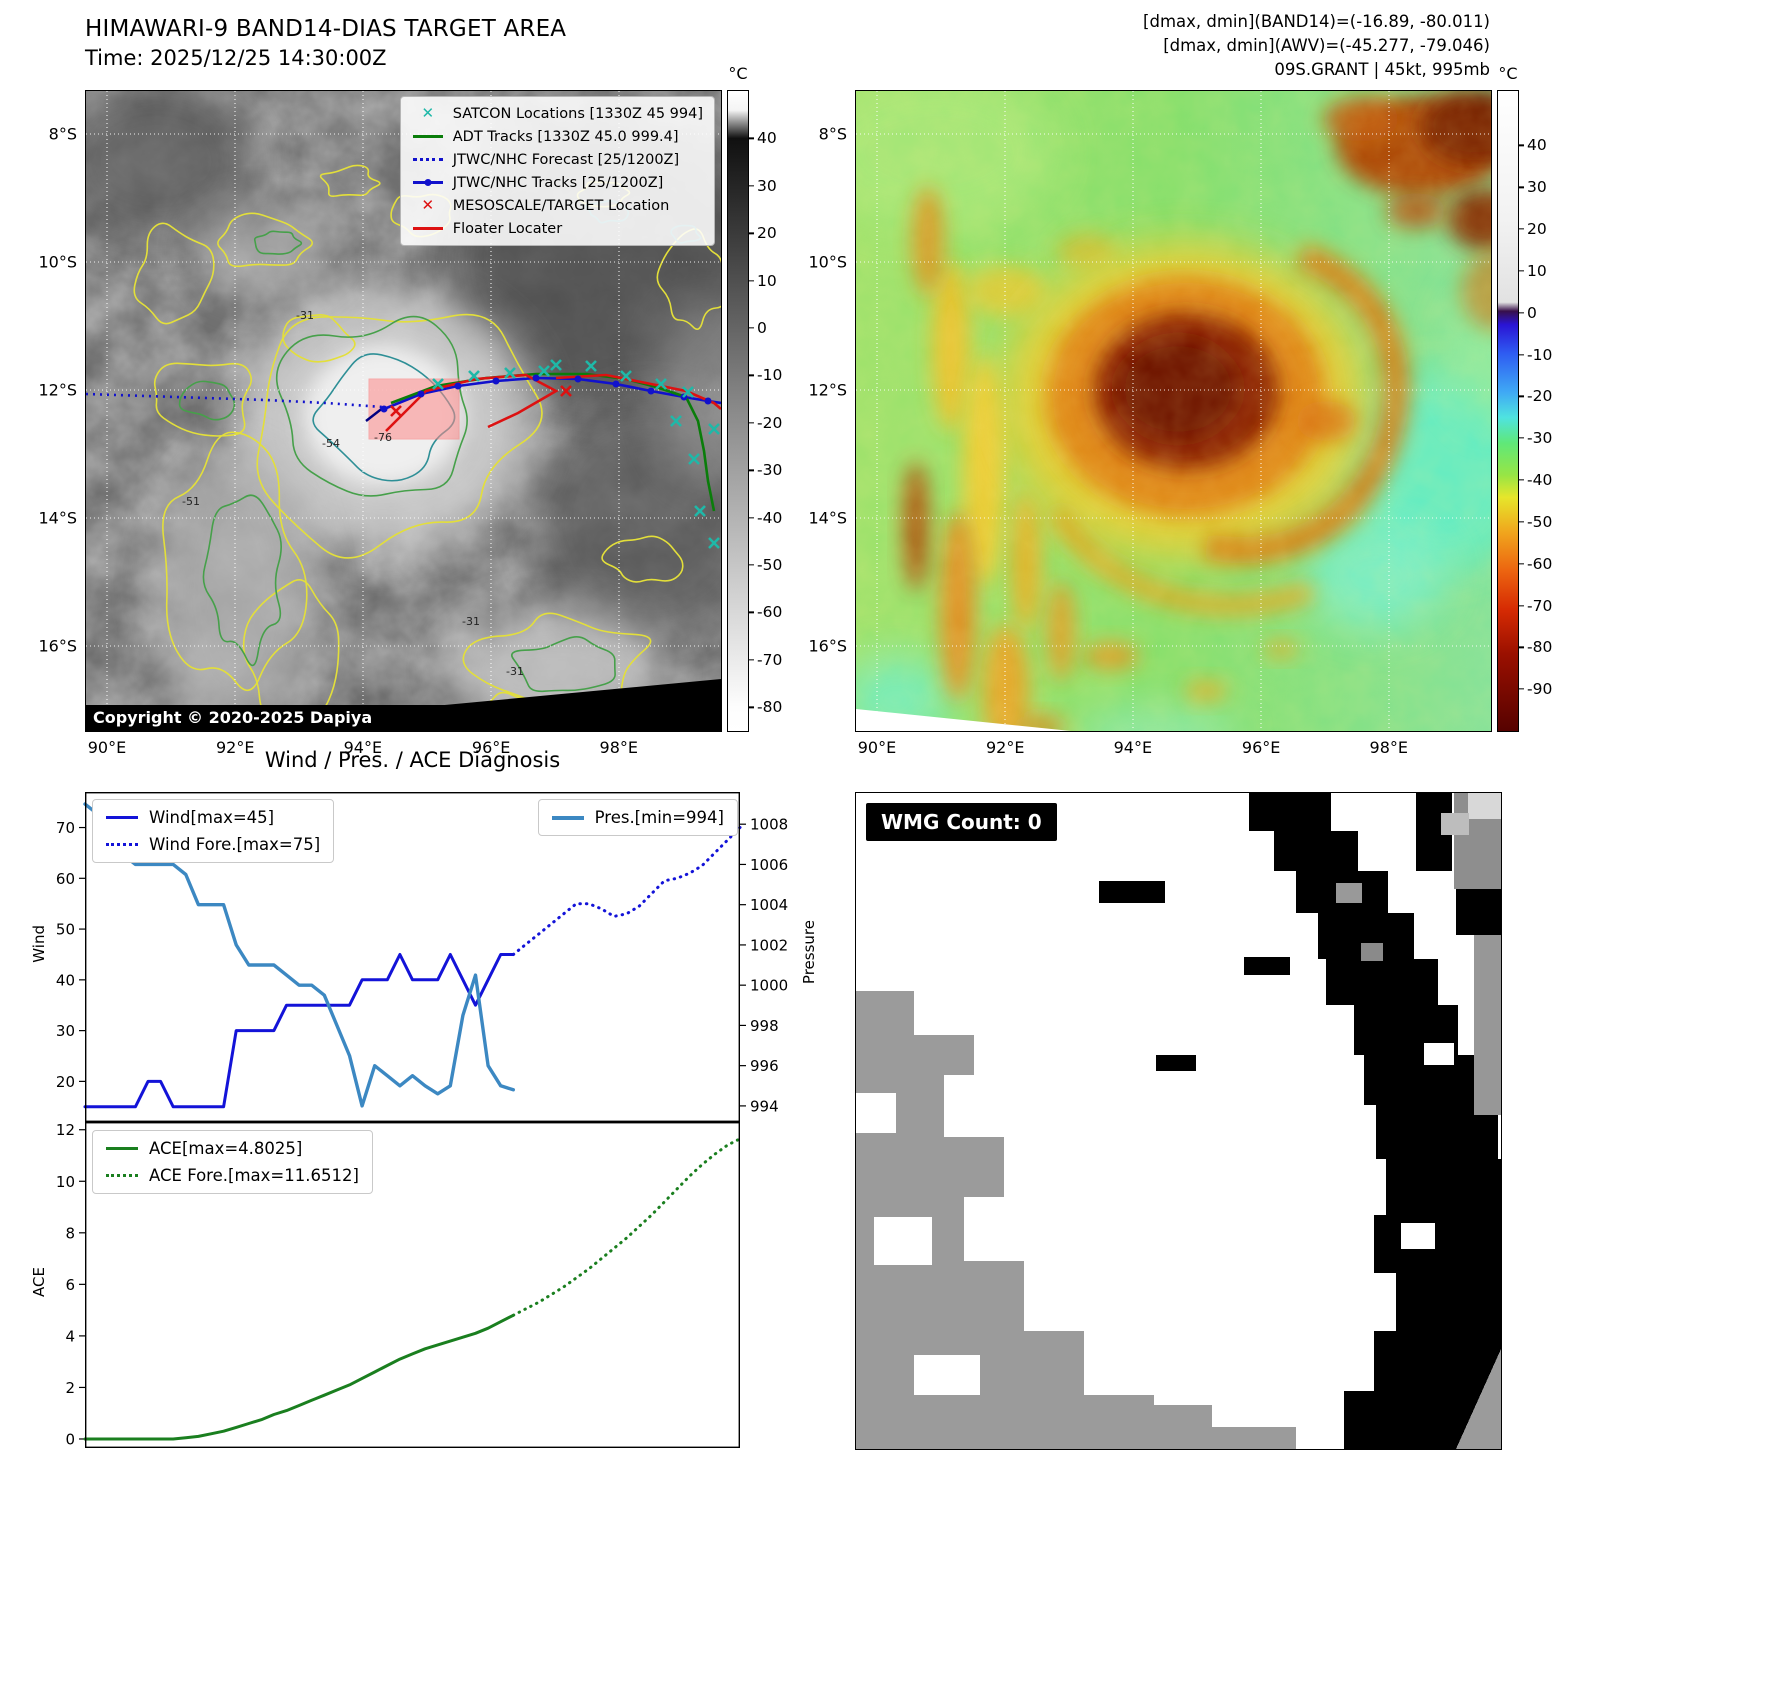 This screenshot has width=1788, height=1690. I want to click on colorbar-tick-label: -40, so click(770, 517).